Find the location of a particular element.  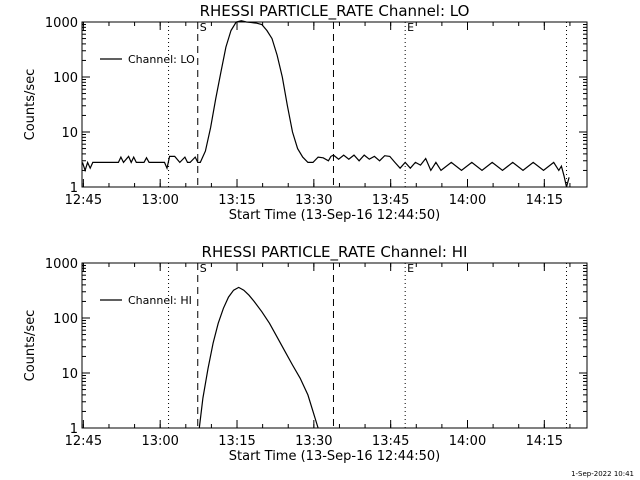

p1-y-tick-label: 10 is located at coordinates (69, 133).